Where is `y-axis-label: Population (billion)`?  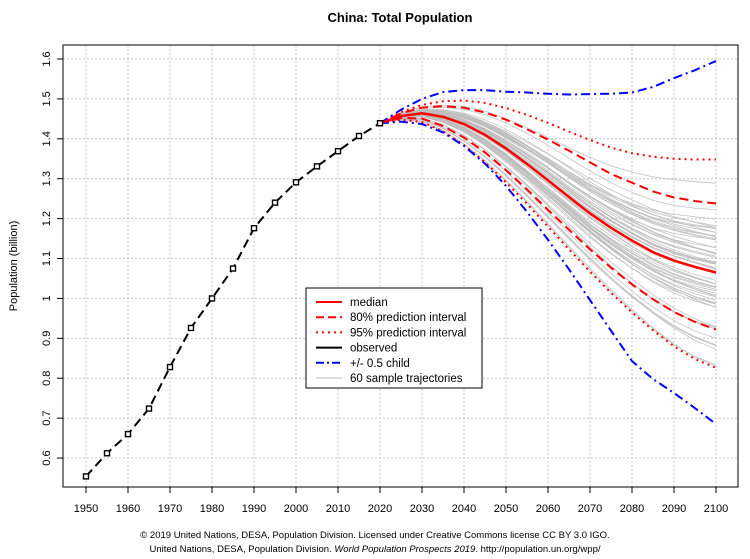 y-axis-label: Population (billion) is located at coordinates (14, 266).